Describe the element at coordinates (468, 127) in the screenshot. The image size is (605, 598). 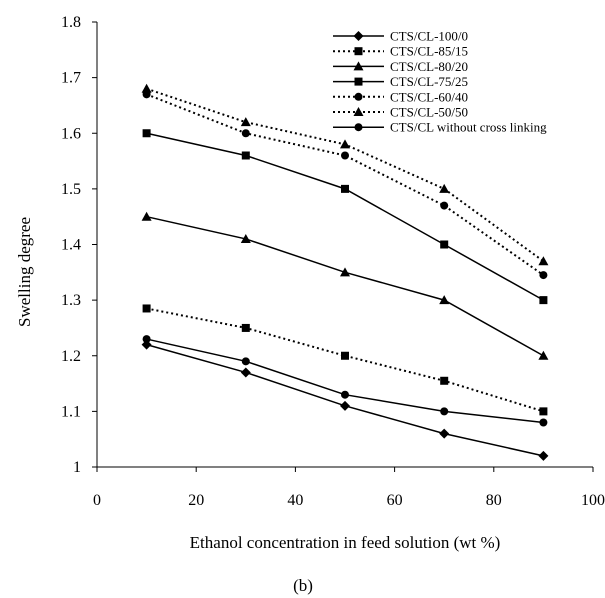
I see `legend-label: CTS/CL without cross linking` at that location.